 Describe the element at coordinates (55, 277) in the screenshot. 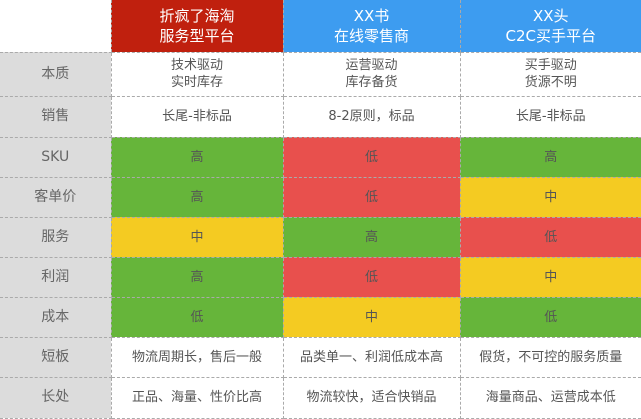

I see `row-label: 利润` at that location.